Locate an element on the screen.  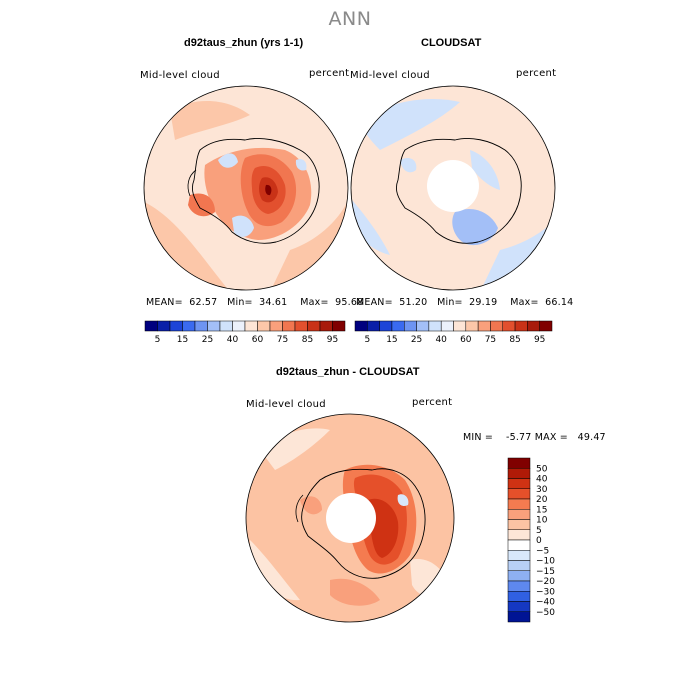
panel3-title: d92taus_zhun - CLOUDSAT is located at coordinates (348, 372).